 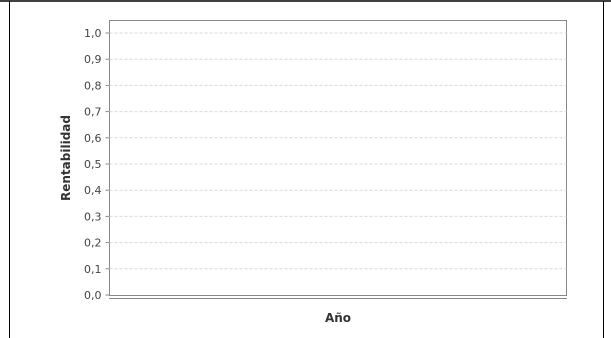 I want to click on y-tick-label: 0,0, so click(x=93, y=295).